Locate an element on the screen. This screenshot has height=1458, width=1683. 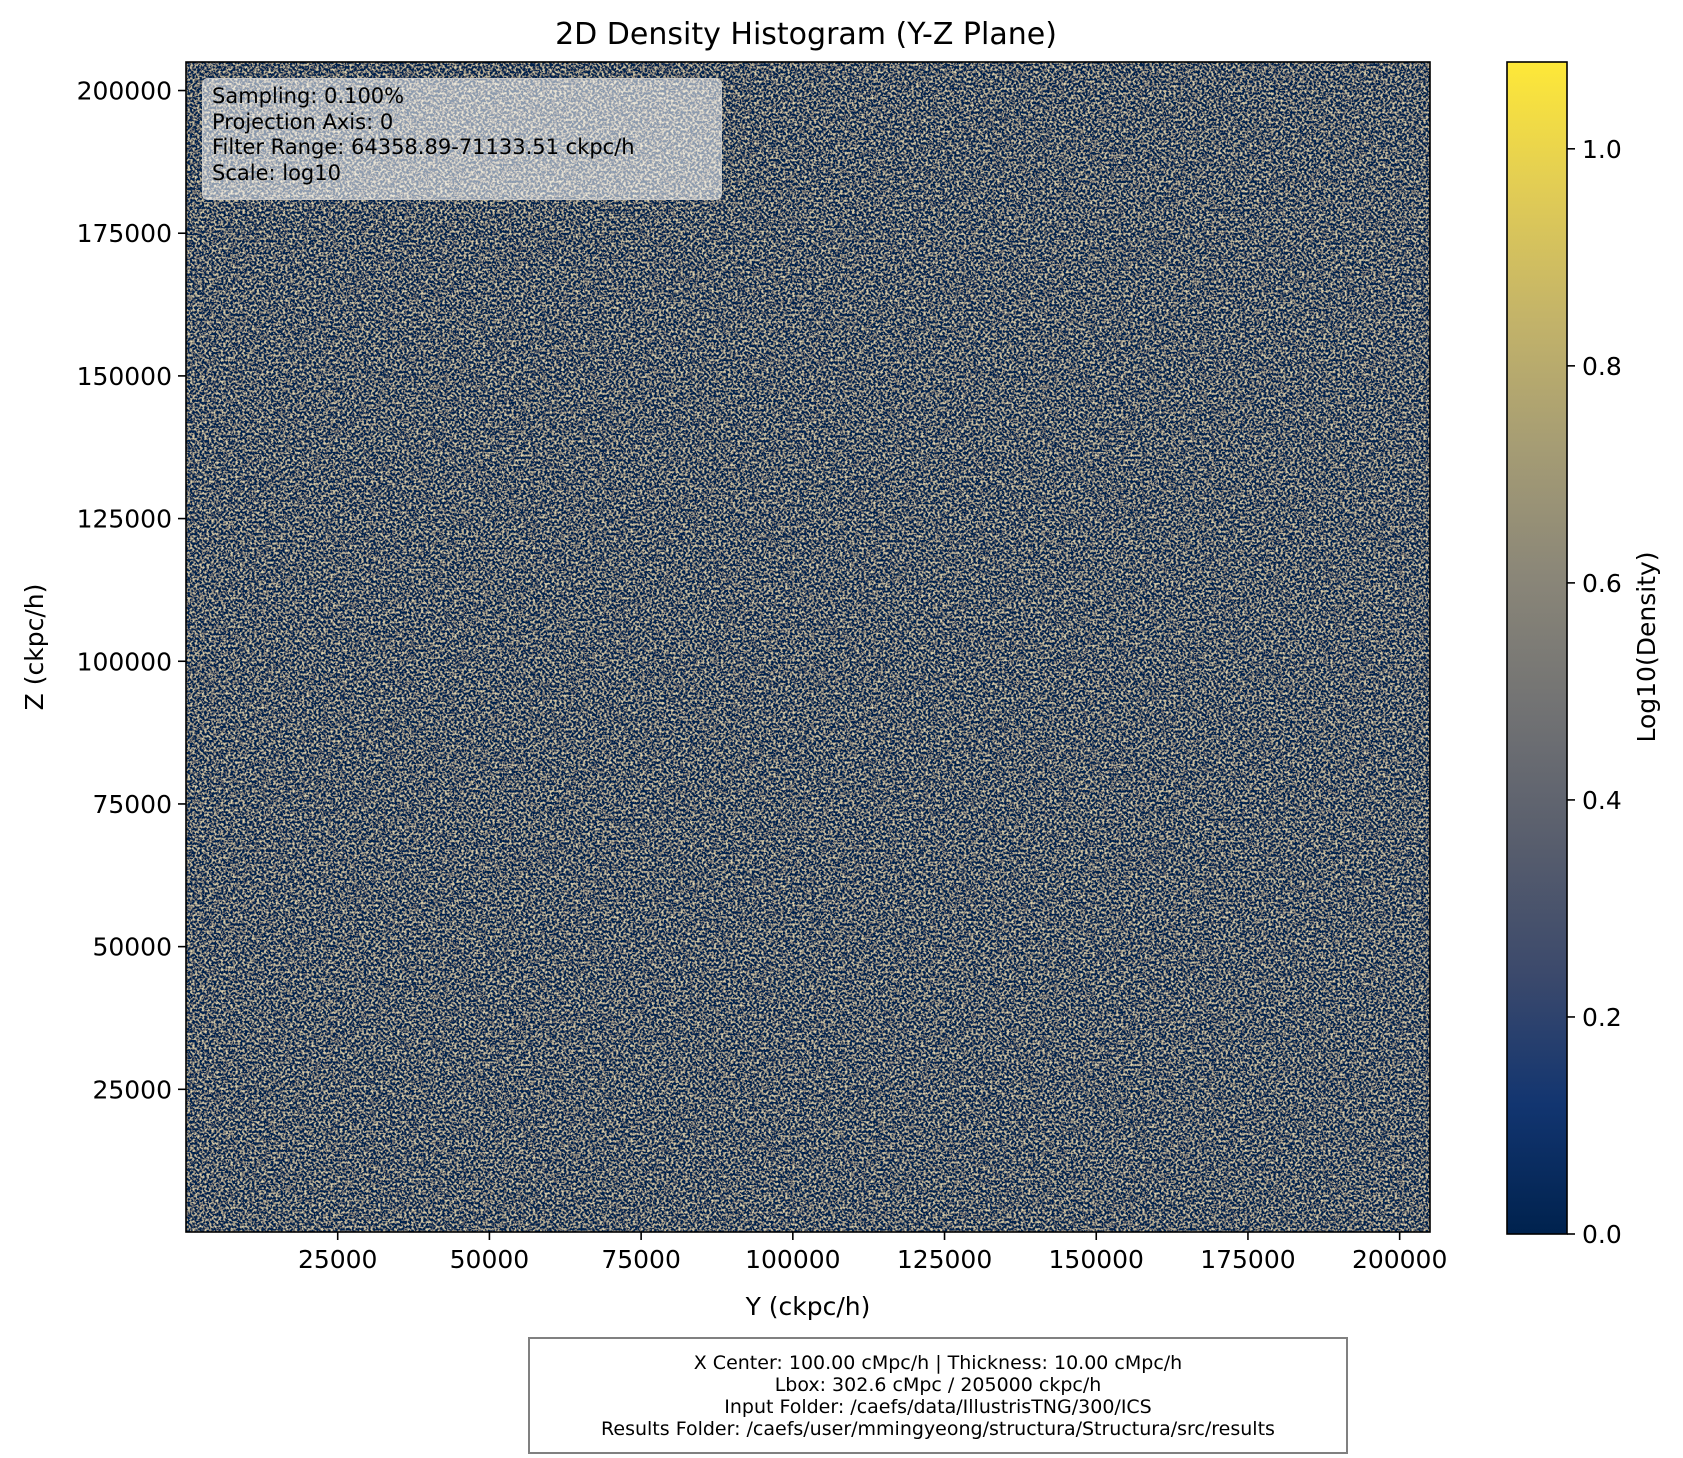
x-tick-label: 75000 is located at coordinates (641, 1259).